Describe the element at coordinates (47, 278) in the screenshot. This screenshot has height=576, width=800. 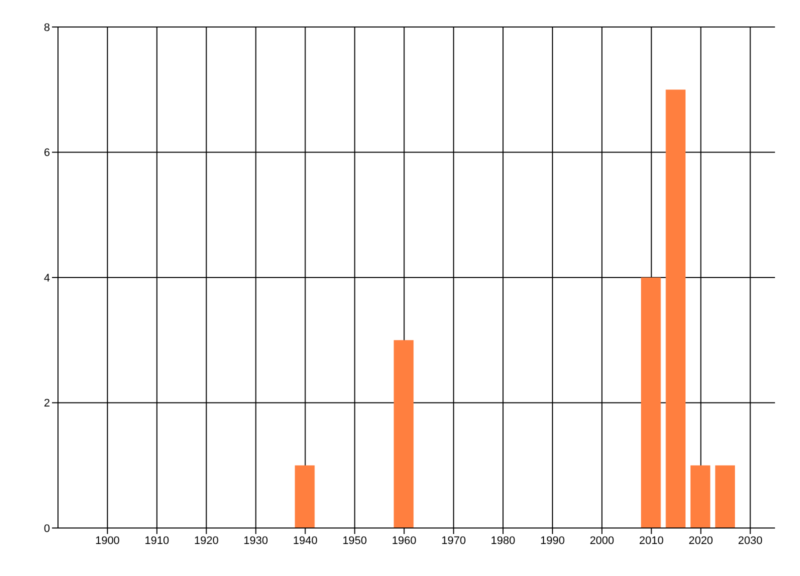
I see `y-tick-label: 4` at that location.